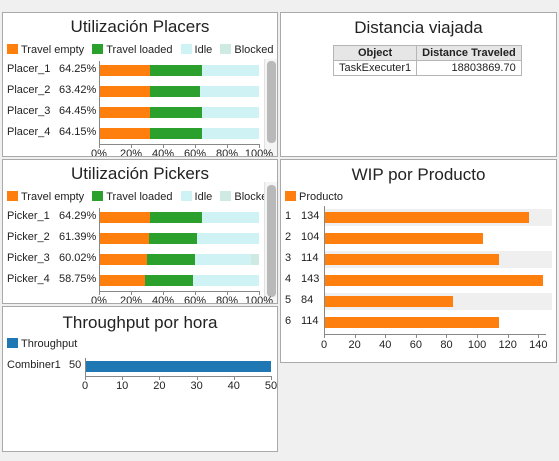 The width and height of the screenshot is (559, 461). Describe the element at coordinates (122, 386) in the screenshot. I see `x-tick-label: 10` at that location.